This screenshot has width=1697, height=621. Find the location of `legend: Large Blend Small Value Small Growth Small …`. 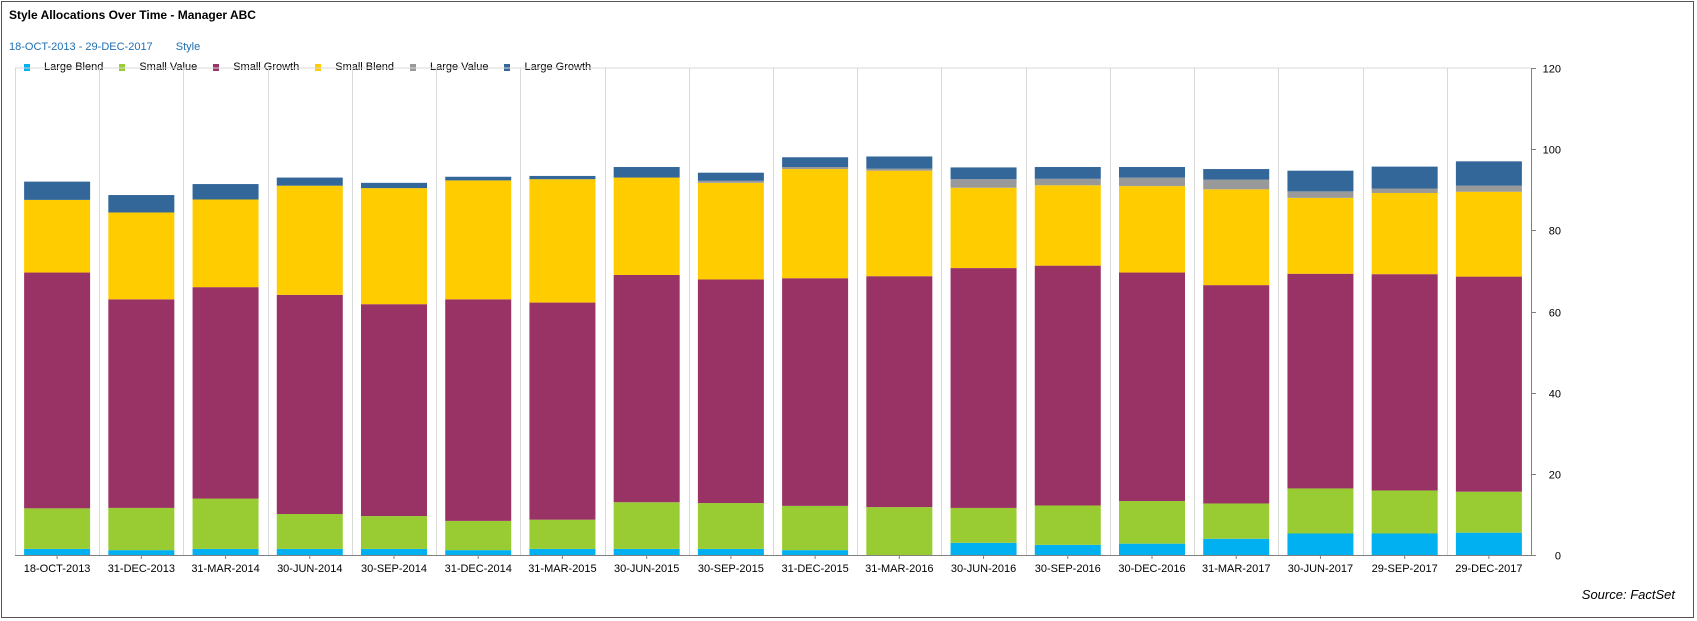

legend: Large Blend Small Value Small Growth Small … is located at coordinates (315, 67).